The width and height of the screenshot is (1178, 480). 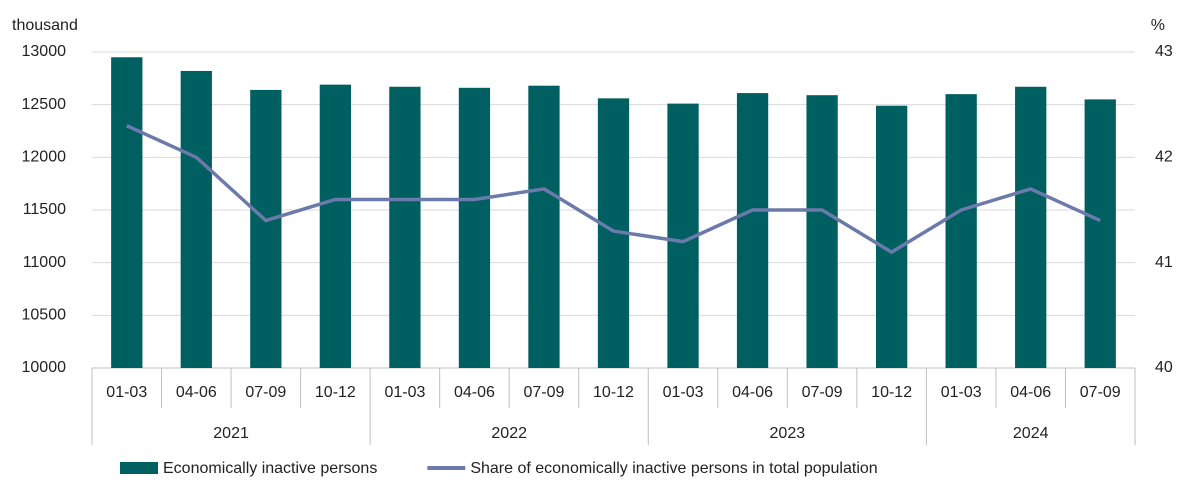 What do you see at coordinates (1164, 157) in the screenshot?
I see `y2-tick-label: 42` at bounding box center [1164, 157].